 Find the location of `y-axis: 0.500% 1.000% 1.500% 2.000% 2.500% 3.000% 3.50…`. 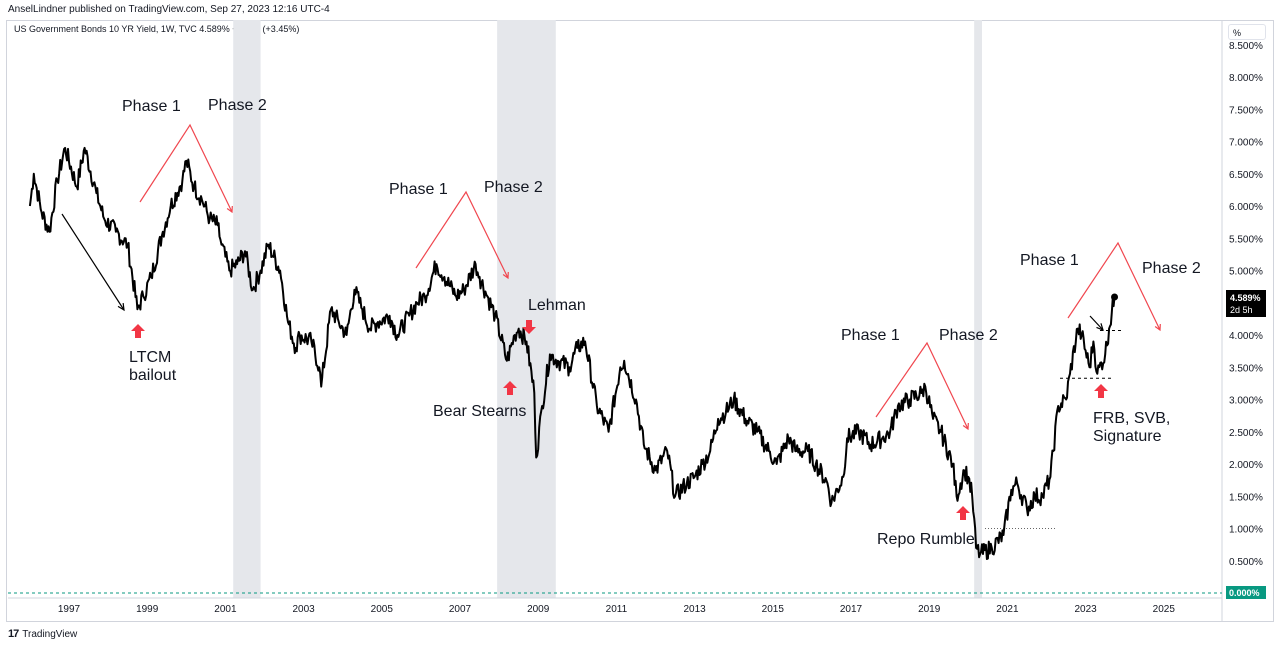

y-axis: 0.500% 1.000% 1.500% 2.000% 2.500% 3.000% 3.50… is located at coordinates (1242, 321).